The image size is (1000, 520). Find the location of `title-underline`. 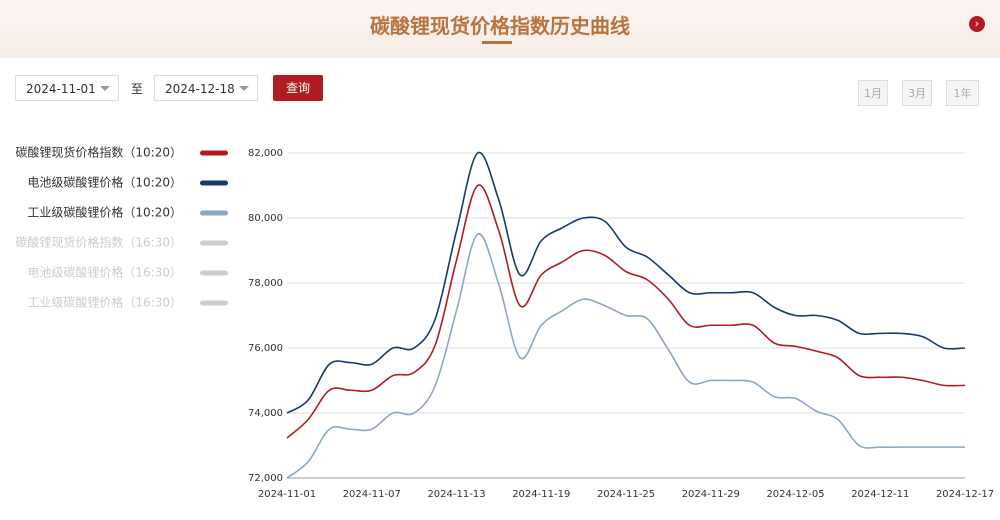

title-underline is located at coordinates (497, 42).